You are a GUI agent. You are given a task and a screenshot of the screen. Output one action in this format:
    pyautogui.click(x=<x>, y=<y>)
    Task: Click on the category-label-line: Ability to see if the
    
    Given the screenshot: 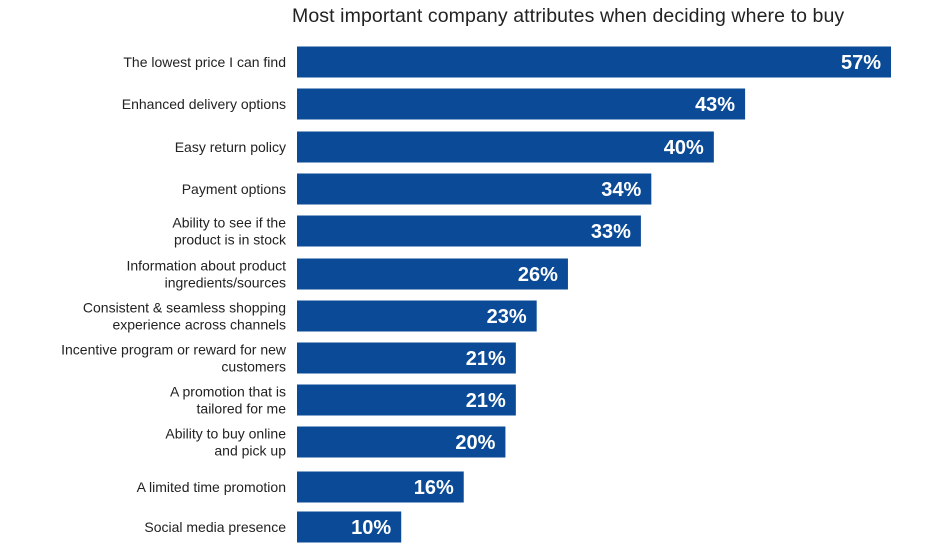 What is the action you would take?
    pyautogui.click(x=229, y=223)
    